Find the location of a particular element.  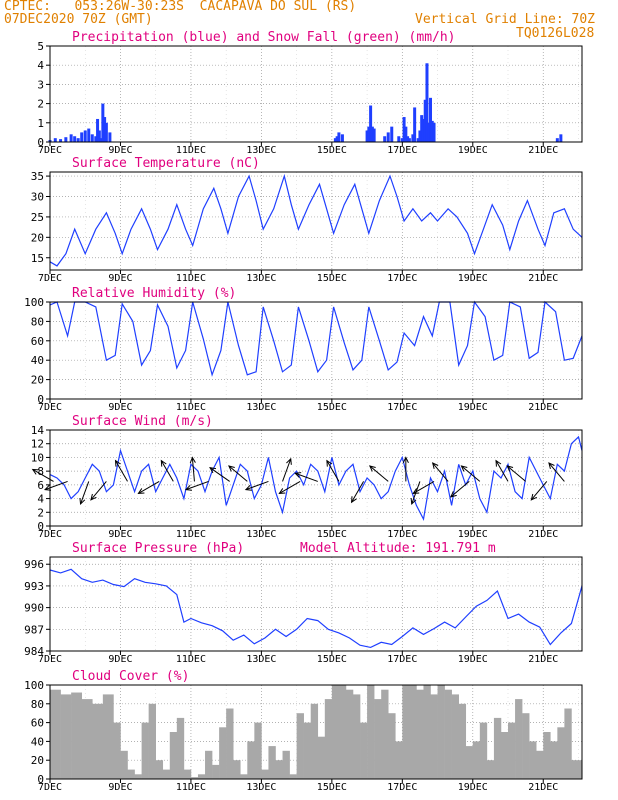

y-tick-label: 0 is located at coordinates (40, 142).